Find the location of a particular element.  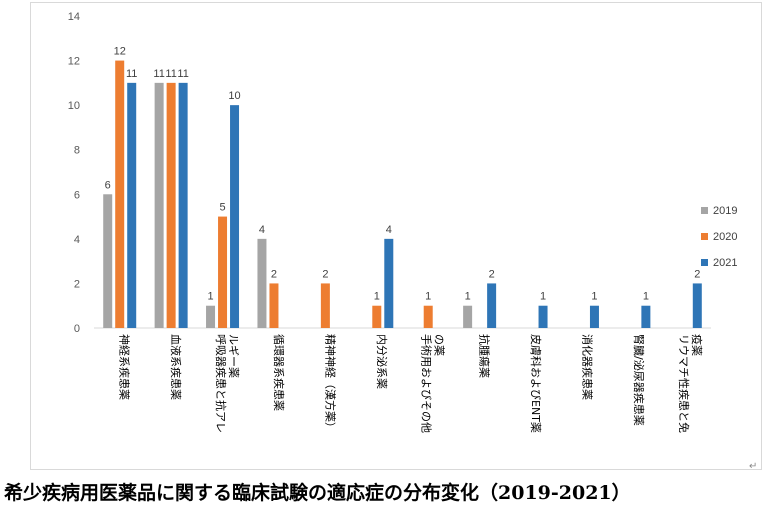

y-tick-label: 12 is located at coordinates (74, 62).